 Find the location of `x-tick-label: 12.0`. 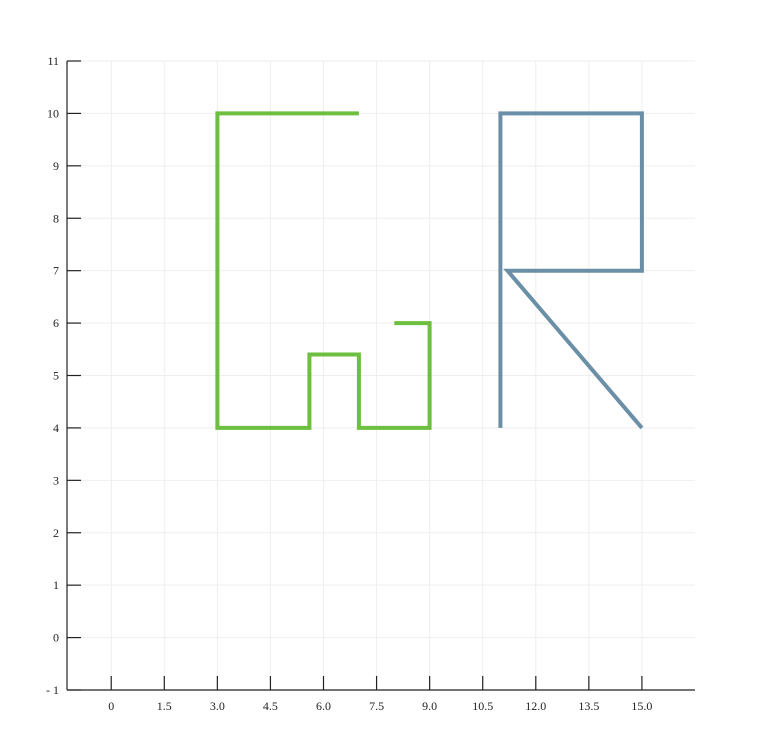

x-tick-label: 12.0 is located at coordinates (535, 706).